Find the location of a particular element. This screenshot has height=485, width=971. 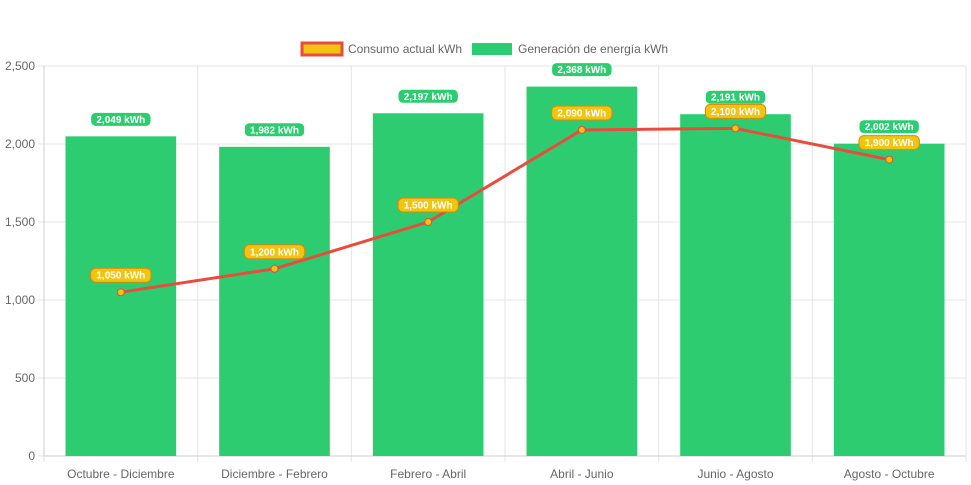

bar-data-label: 2,049 kWh is located at coordinates (120, 120).